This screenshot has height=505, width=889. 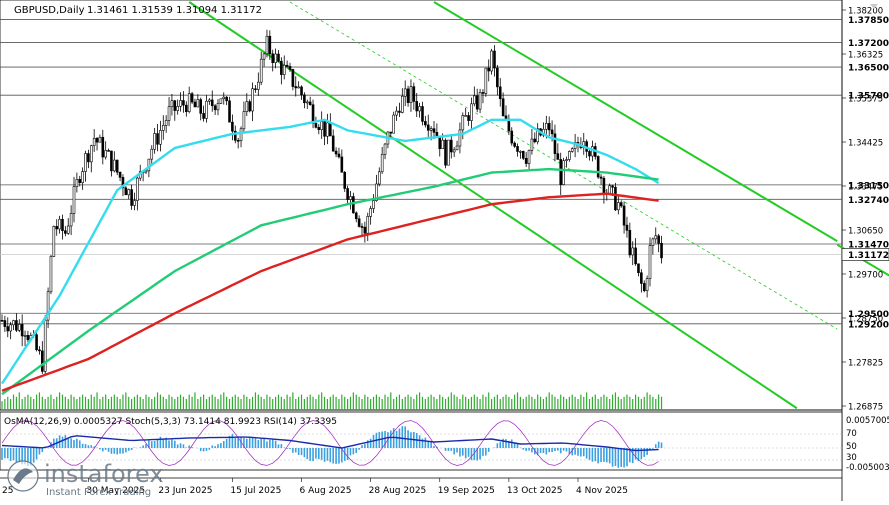 I want to click on price-level-label: 1.37200, so click(x=868, y=44).